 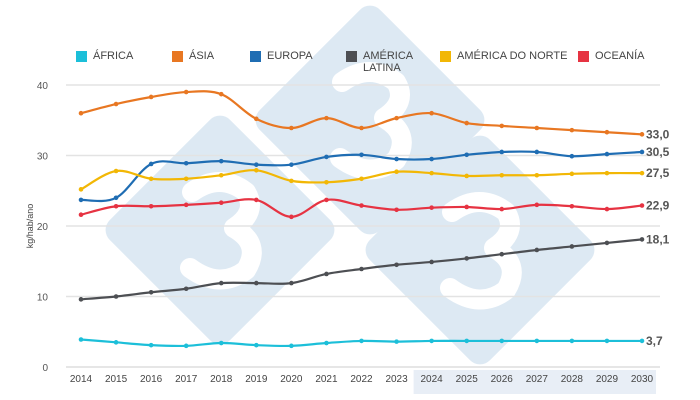 I want to click on legend-item: EUROPA, so click(x=281, y=56).